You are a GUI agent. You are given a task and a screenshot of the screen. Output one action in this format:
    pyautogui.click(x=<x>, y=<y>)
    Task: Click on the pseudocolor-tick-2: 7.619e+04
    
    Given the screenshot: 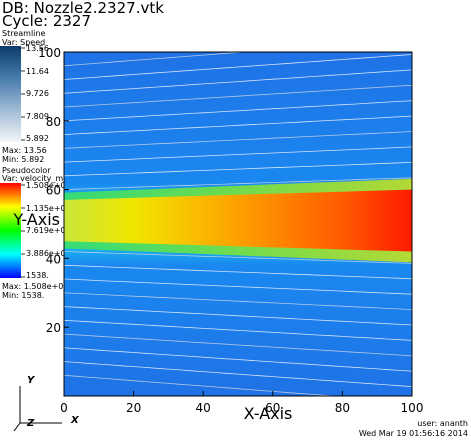 What is the action you would take?
    pyautogui.click(x=48, y=230)
    